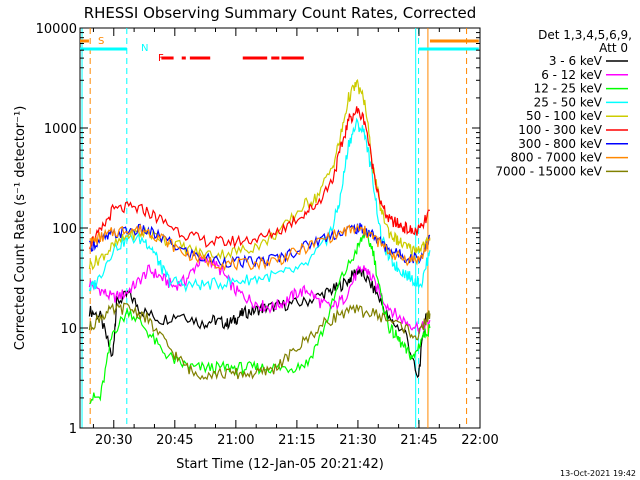 The height and width of the screenshot is (480, 640). What do you see at coordinates (568, 102) in the screenshot?
I see `legend-item-label: 25 - 50 keV` at bounding box center [568, 102].